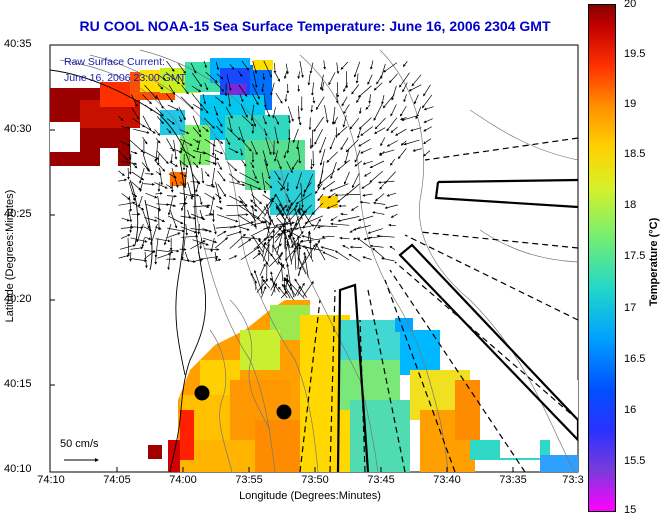 The width and height of the screenshot is (661, 518). I want to click on lat-tick: 40:20, so click(18, 299).